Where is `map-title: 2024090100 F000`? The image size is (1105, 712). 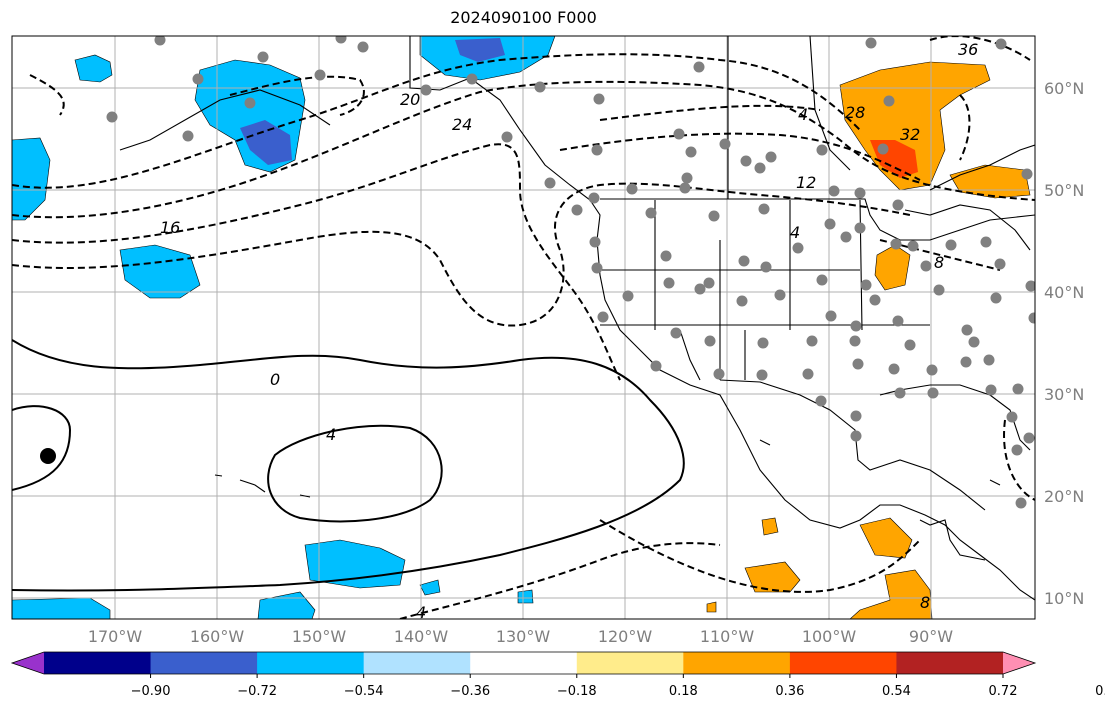 map-title: 2024090100 F000 is located at coordinates (523, 17).